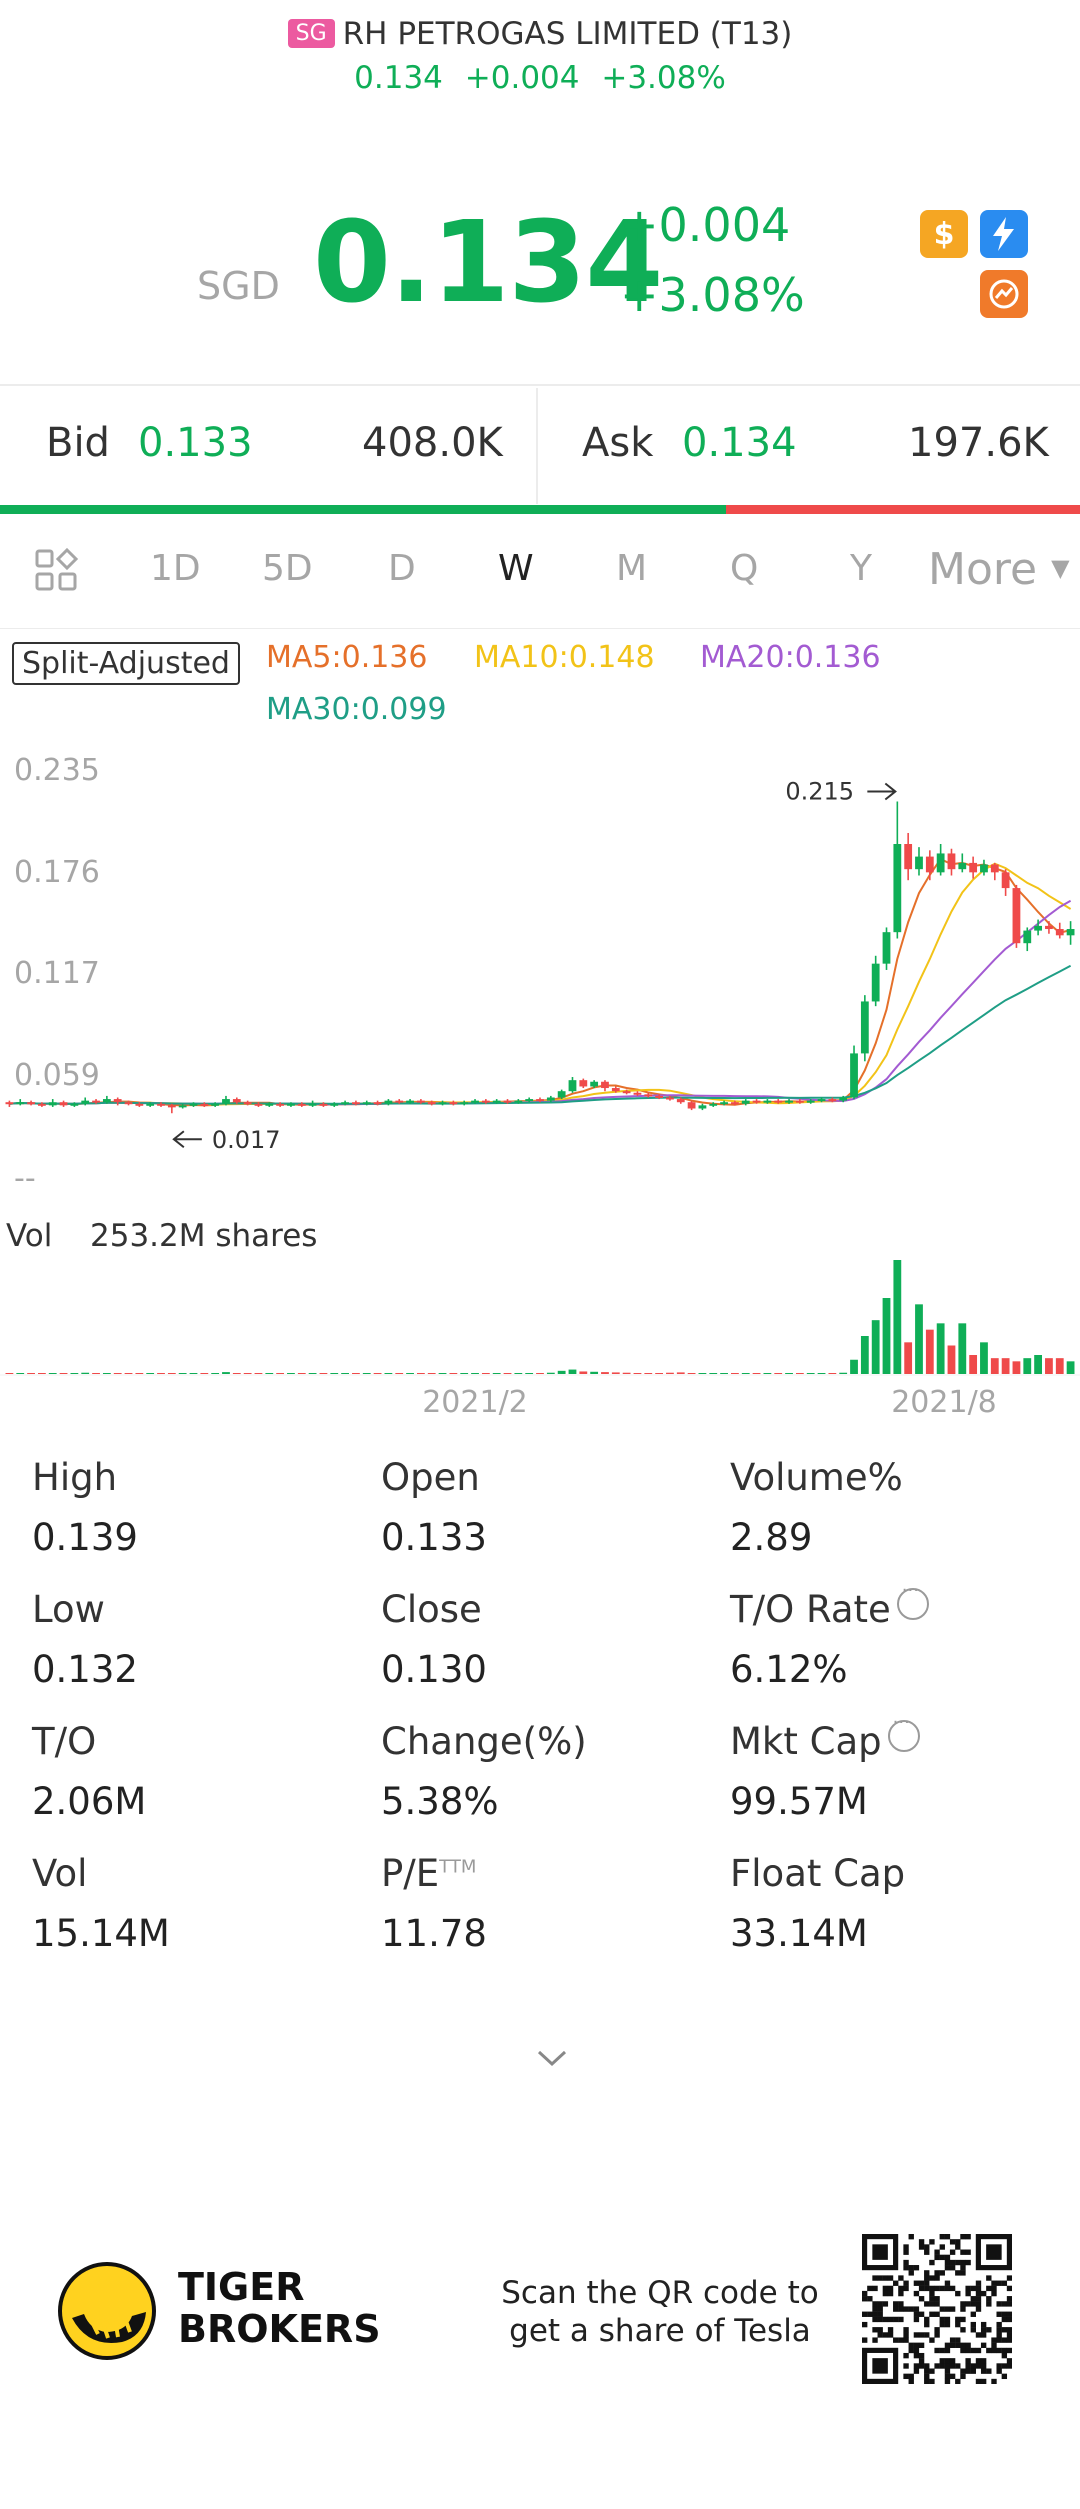 The width and height of the screenshot is (1080, 2509). Describe the element at coordinates (540, 34) in the screenshot. I see `stock-title: SG RH PETROGAS LIMITED (T13)` at that location.